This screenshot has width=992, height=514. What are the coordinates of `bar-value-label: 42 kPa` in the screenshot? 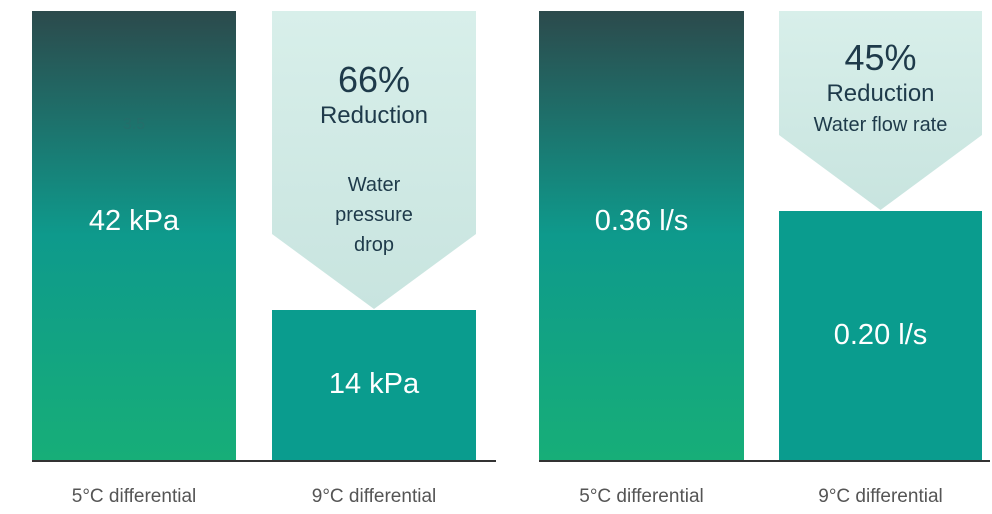 It's located at (134, 221).